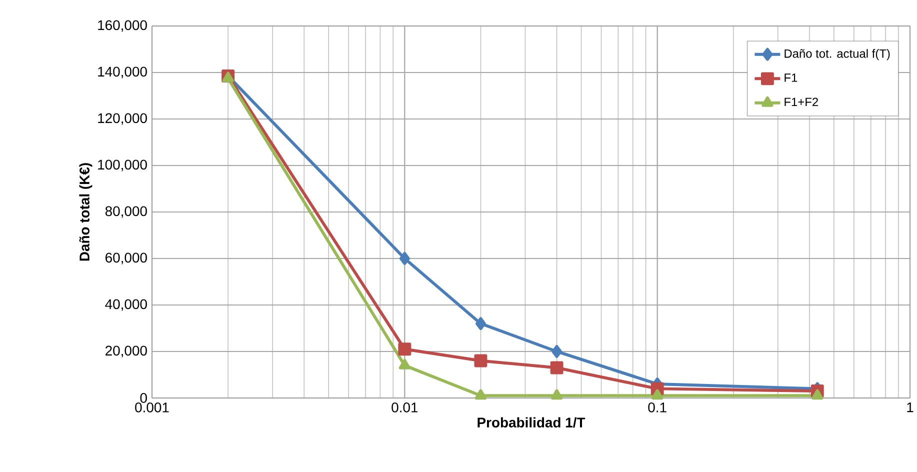 This screenshot has height=472, width=917. What do you see at coordinates (126, 258) in the screenshot?
I see `y-tick-label: 60,000` at bounding box center [126, 258].